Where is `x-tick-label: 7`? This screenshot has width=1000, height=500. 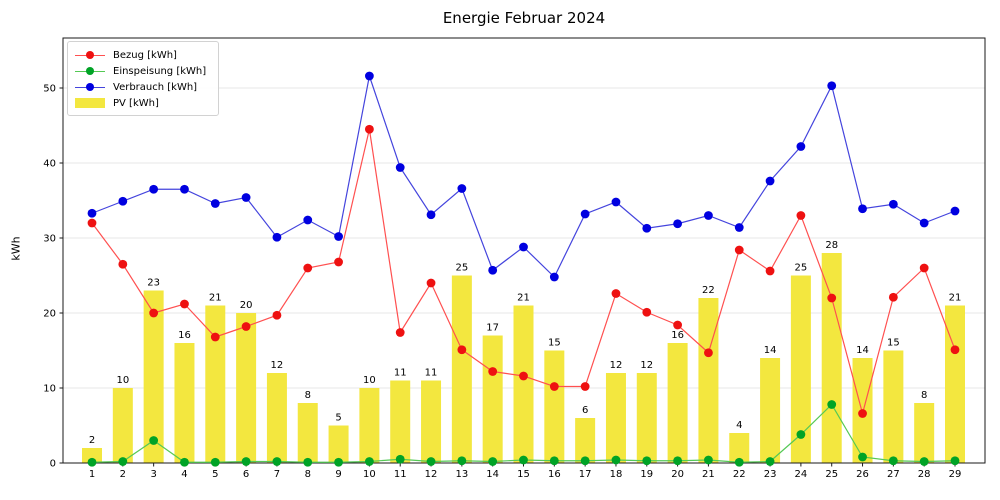 x-tick-label: 7 is located at coordinates (277, 474).